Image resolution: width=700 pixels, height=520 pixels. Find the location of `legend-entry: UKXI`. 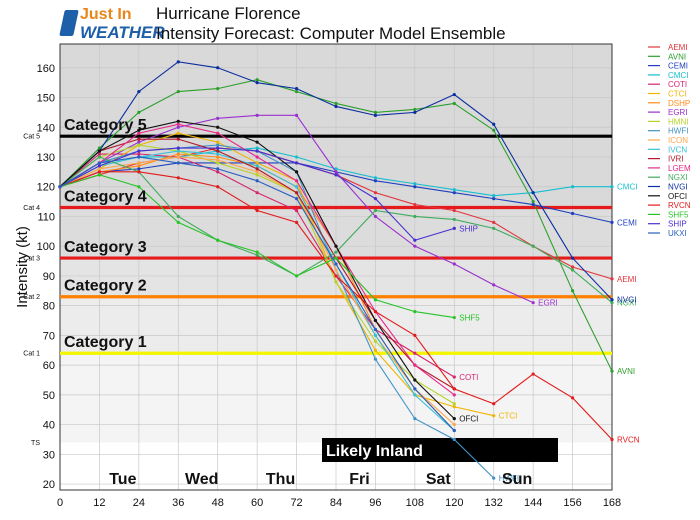

legend-entry: UKXI is located at coordinates (677, 233).